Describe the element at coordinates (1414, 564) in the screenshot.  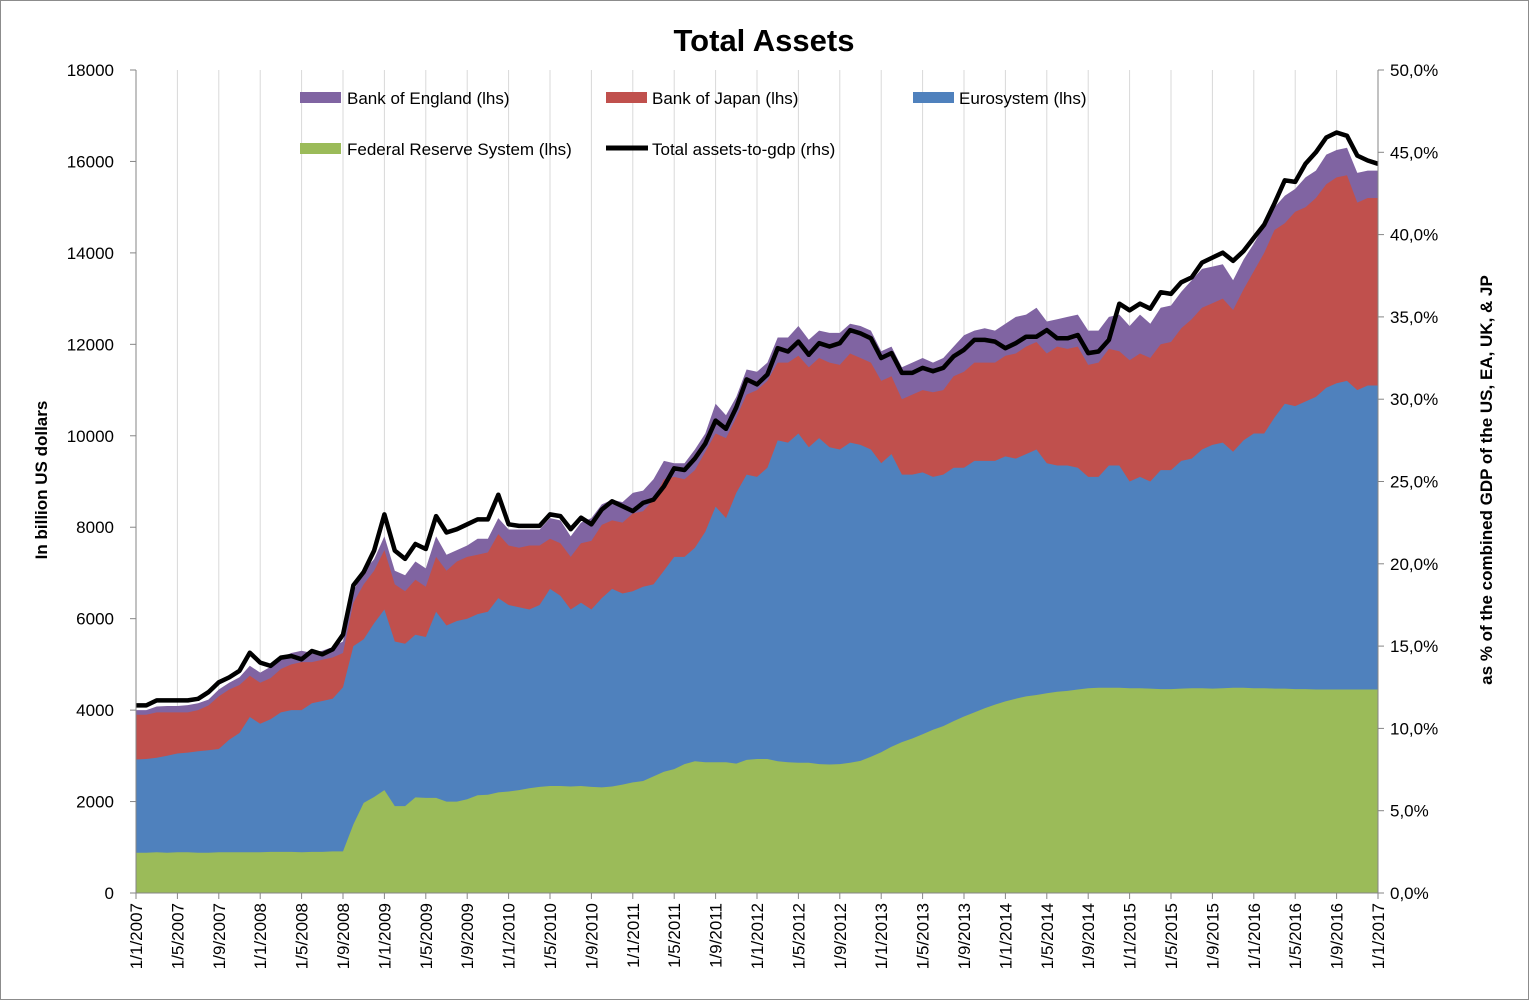
I see `y-tick-label-right: 20,0%` at that location.